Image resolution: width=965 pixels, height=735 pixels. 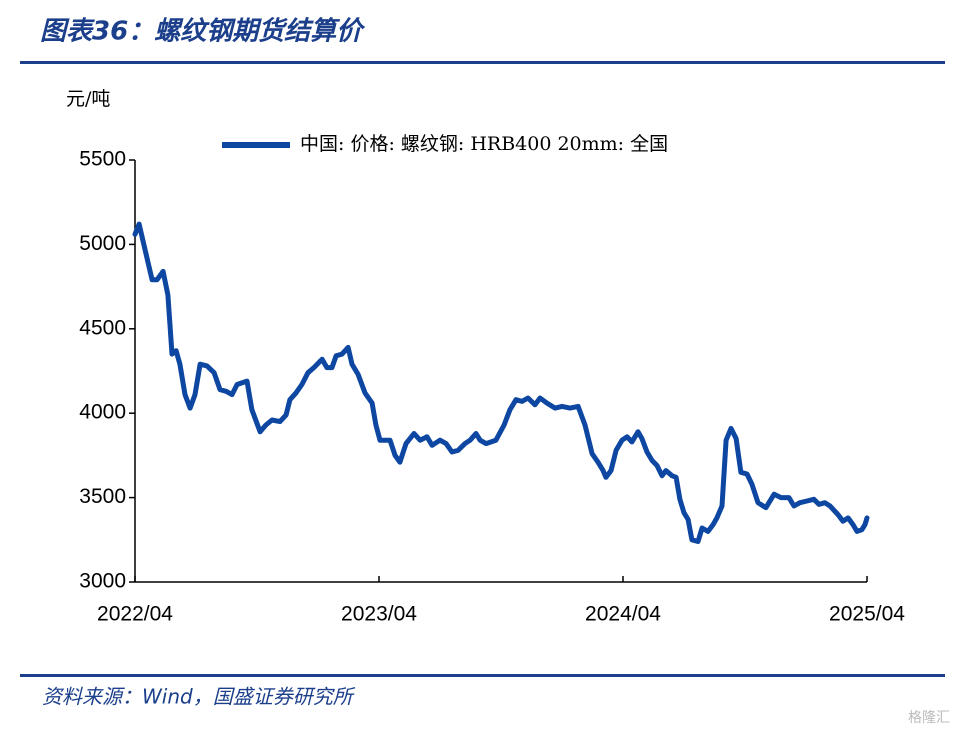 What do you see at coordinates (929, 718) in the screenshot?
I see `watermark: 格隆汇` at bounding box center [929, 718].